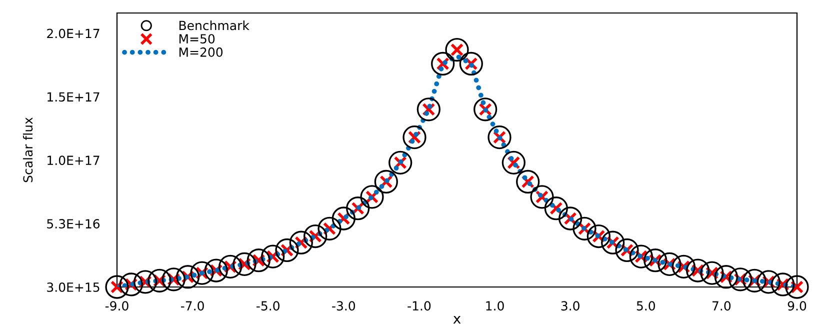 This screenshot has height=324, width=830. What do you see at coordinates (73, 223) in the screenshot?
I see `y-tick-label: 5.3E+16` at bounding box center [73, 223].